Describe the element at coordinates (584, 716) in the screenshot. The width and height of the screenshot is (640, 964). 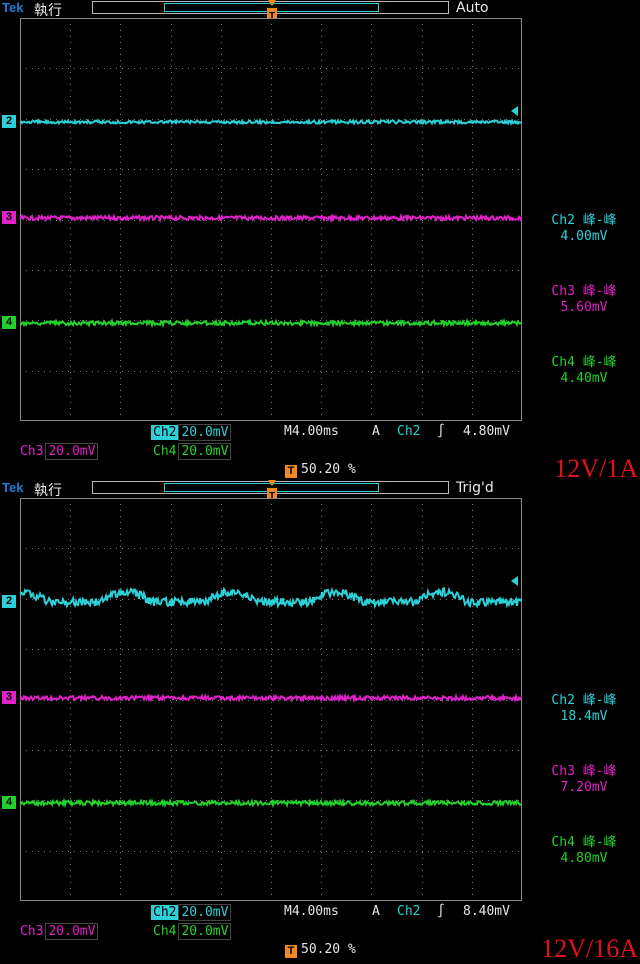
I see `measurement-value: 18.4mV` at that location.